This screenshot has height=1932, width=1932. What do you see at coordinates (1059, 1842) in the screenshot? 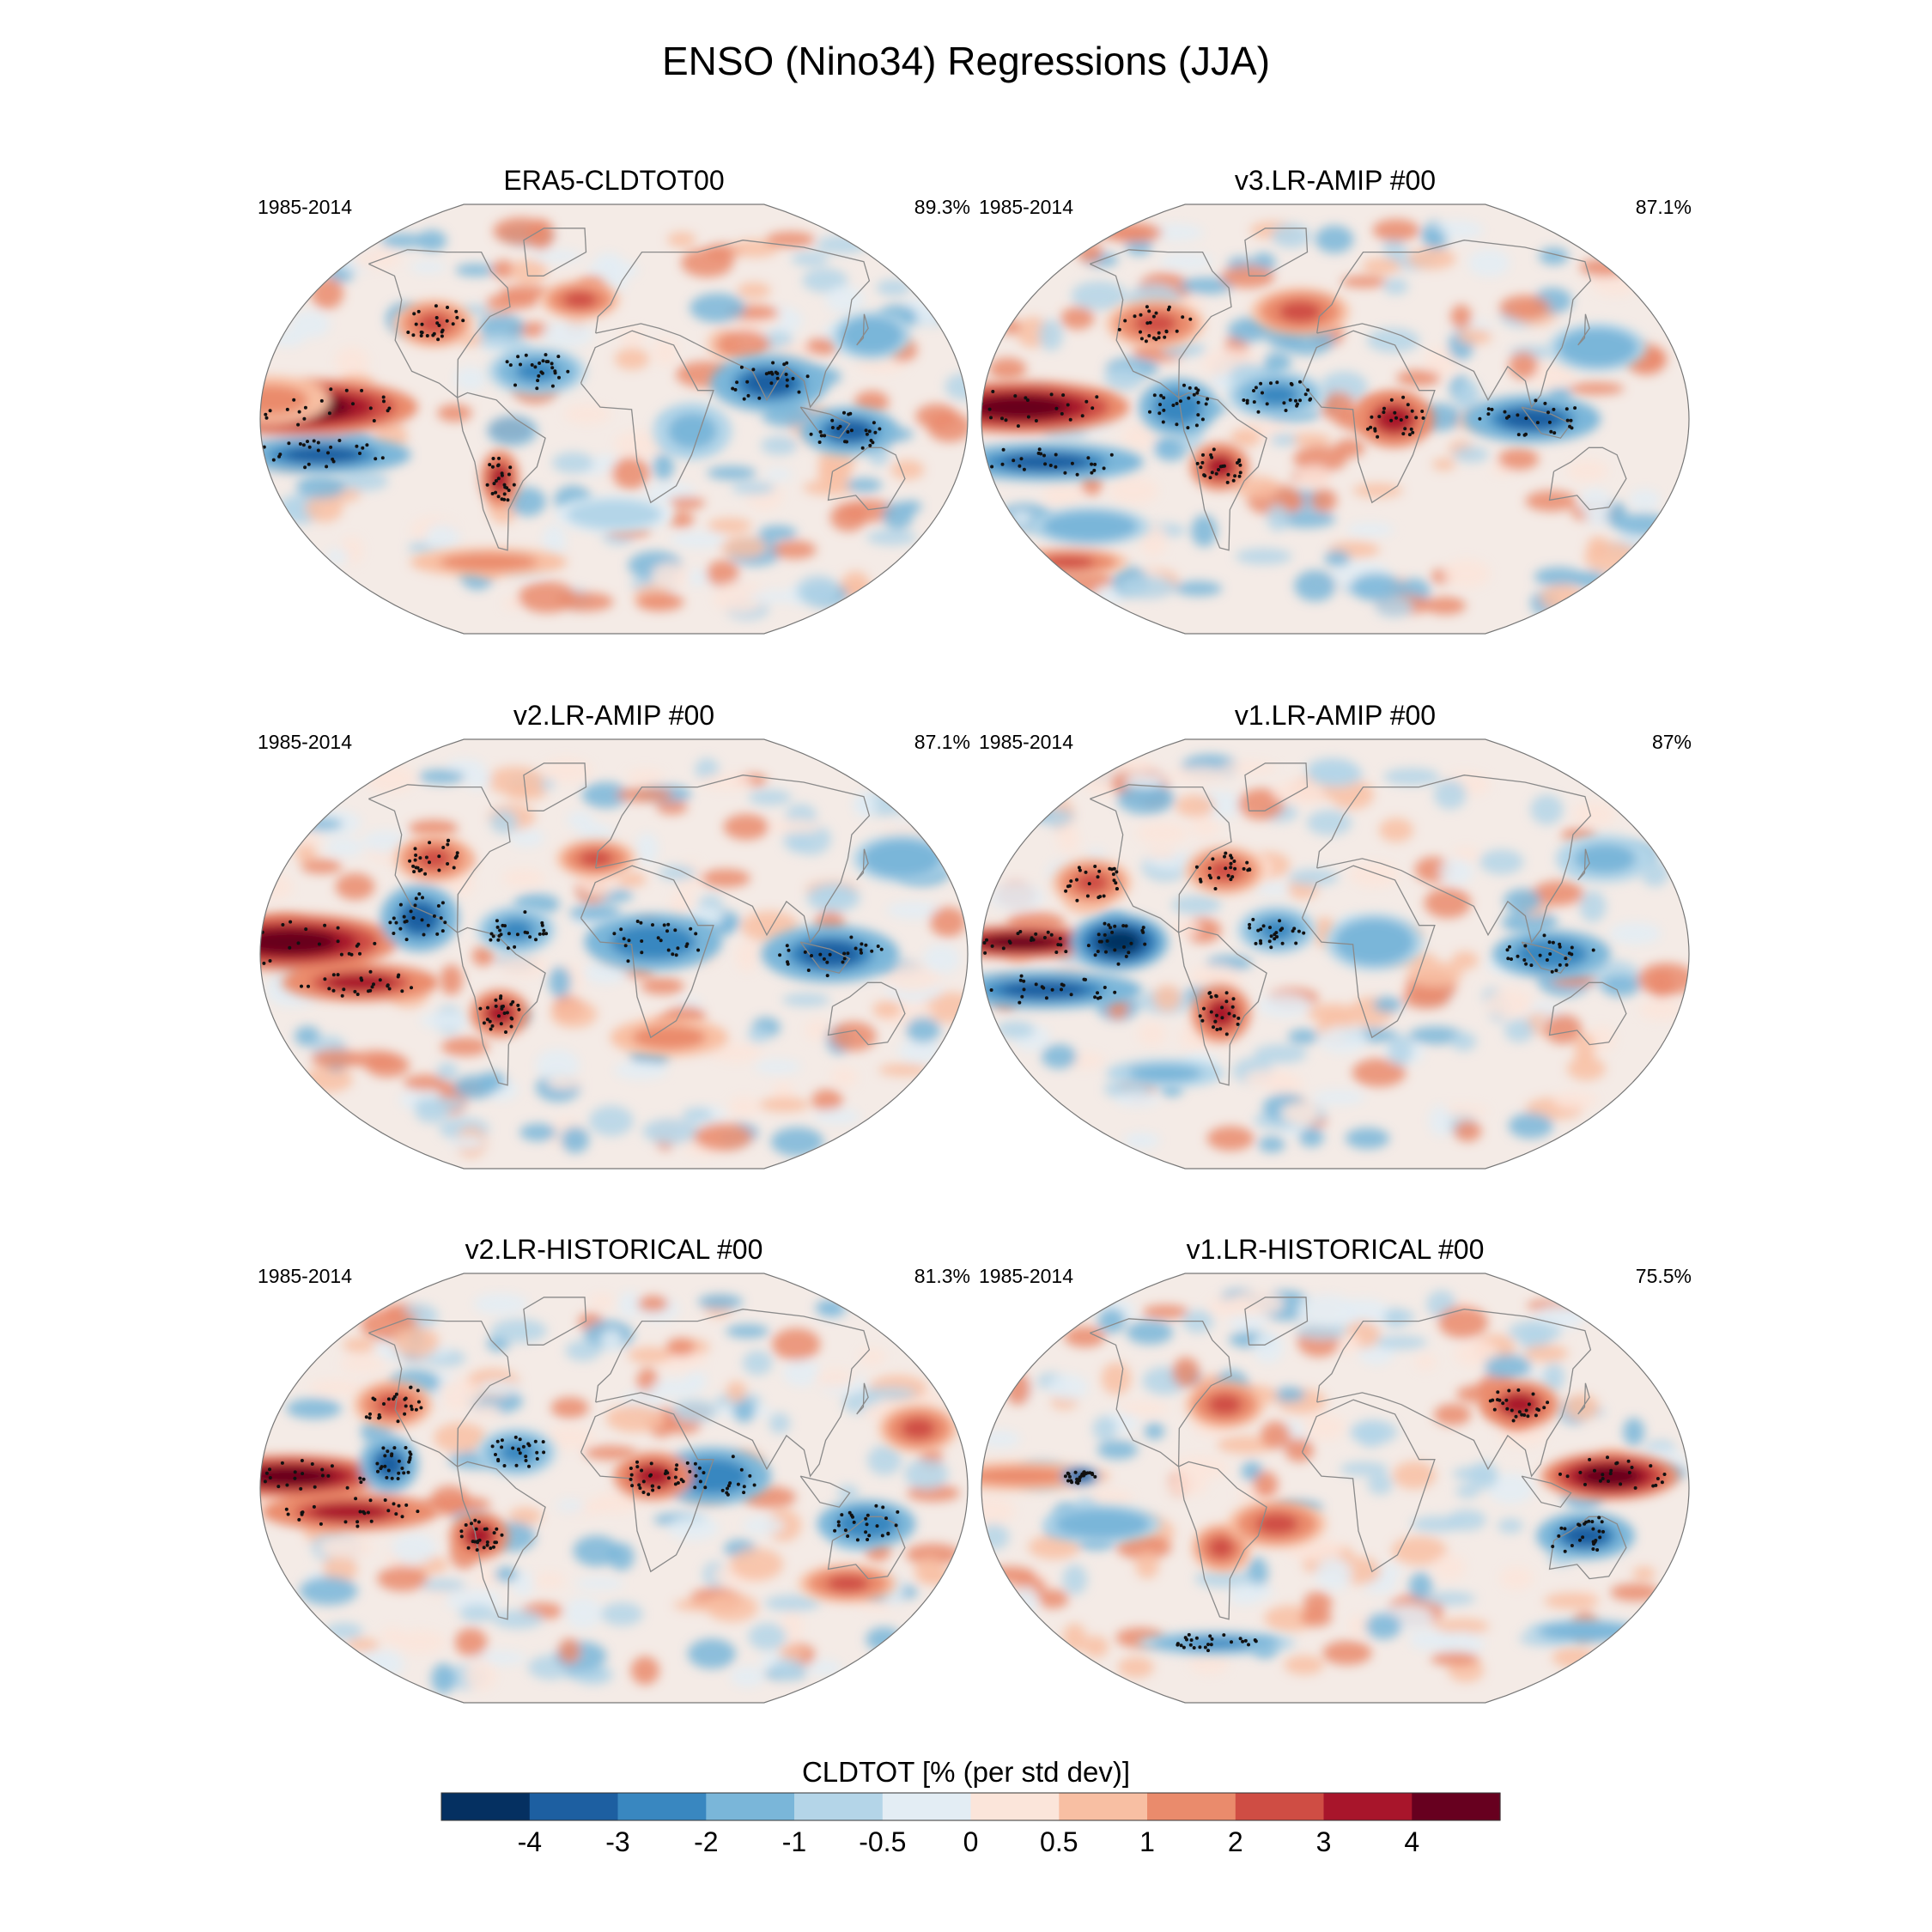
I see `colorbar-tick-label: 0.5` at bounding box center [1059, 1842].